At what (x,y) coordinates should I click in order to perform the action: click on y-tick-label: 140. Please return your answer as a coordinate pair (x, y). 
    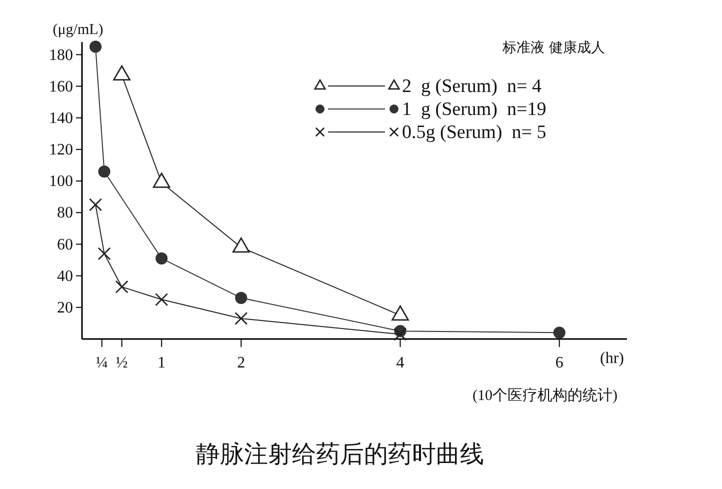
    Looking at the image, I should click on (61, 118).